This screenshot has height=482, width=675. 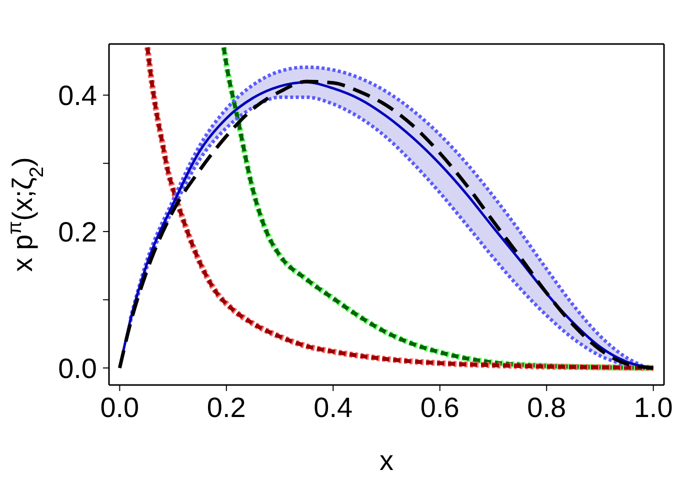 I want to click on y-tick-label: 0.2, so click(x=77, y=232).